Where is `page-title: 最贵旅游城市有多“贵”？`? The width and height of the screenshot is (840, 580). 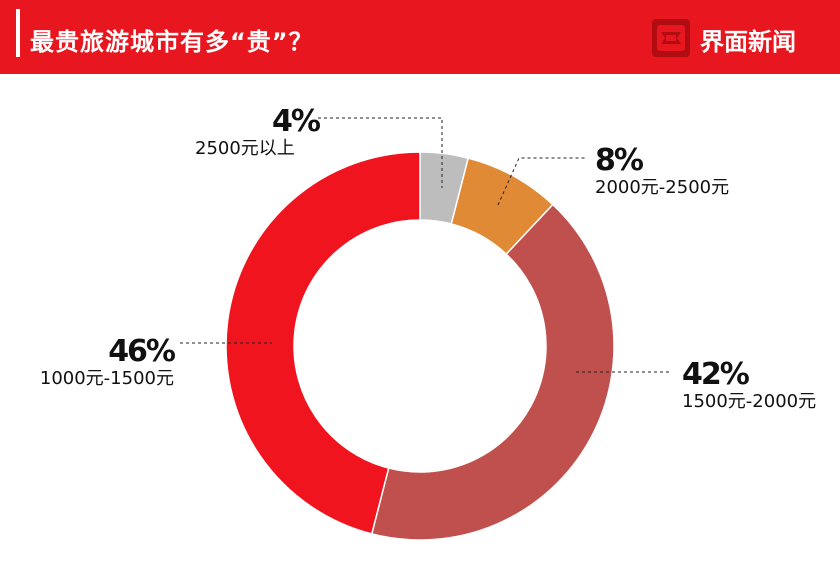 page-title: 最贵旅游城市有多“贵”？ is located at coordinates (172, 42).